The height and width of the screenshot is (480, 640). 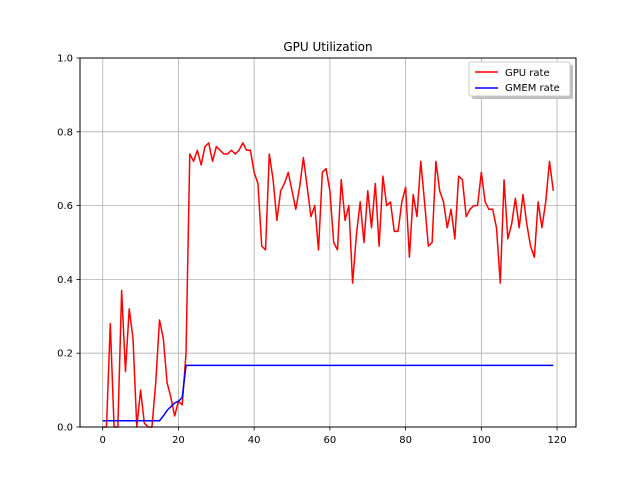 I want to click on x-tick-label: 40, so click(x=254, y=440).